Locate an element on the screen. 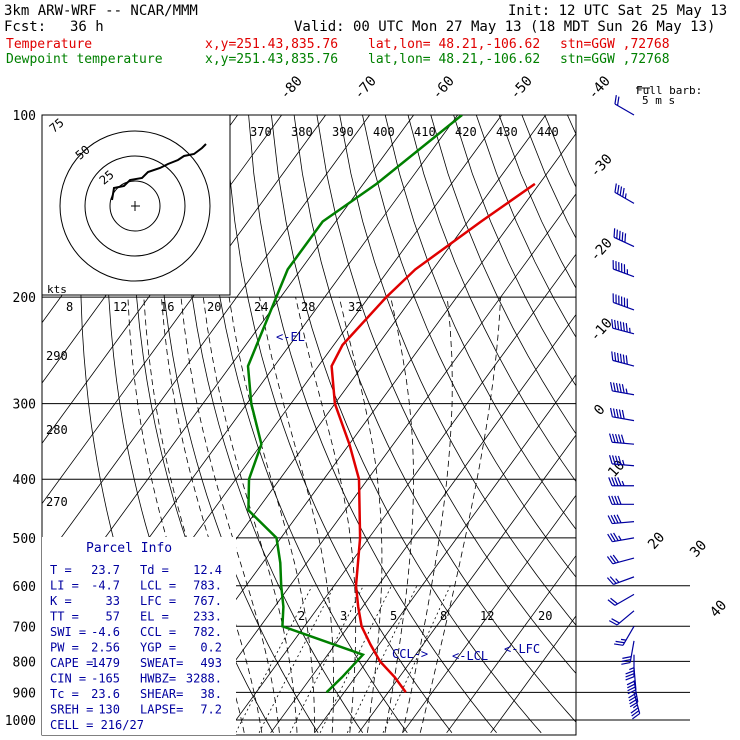 The width and height of the screenshot is (740, 740). isotherm-line is located at coordinates (489, 614).